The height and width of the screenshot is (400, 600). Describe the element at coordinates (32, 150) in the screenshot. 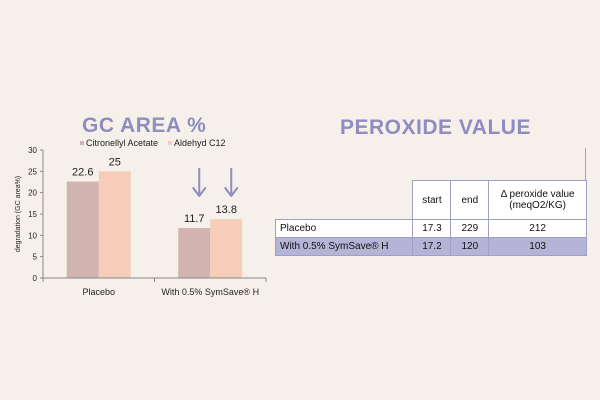

I see `y-tick-label: 30` at that location.